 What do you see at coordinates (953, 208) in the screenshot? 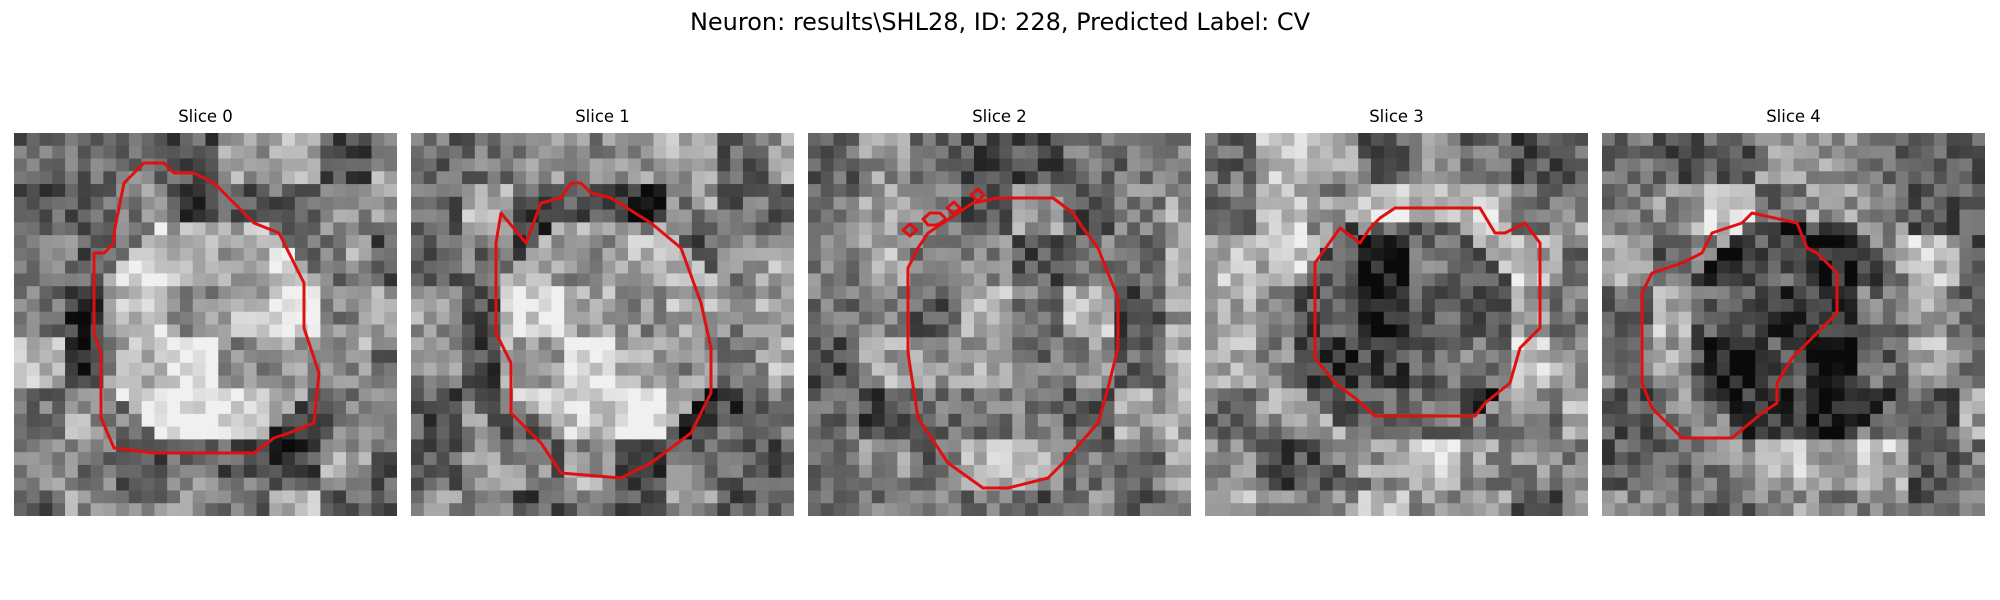
I see `roi-contour-2-fragment-c` at bounding box center [953, 208].